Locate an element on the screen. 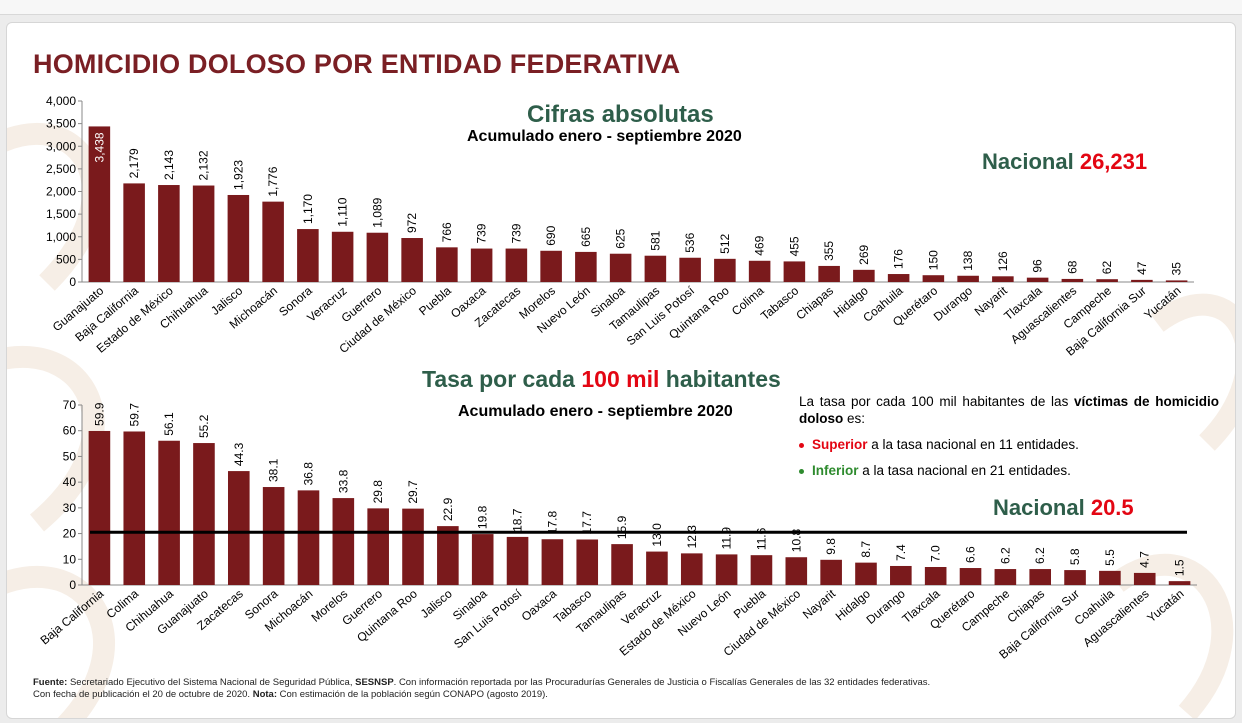 The image size is (1242, 723). category-label: Baja California is located at coordinates (72, 616).